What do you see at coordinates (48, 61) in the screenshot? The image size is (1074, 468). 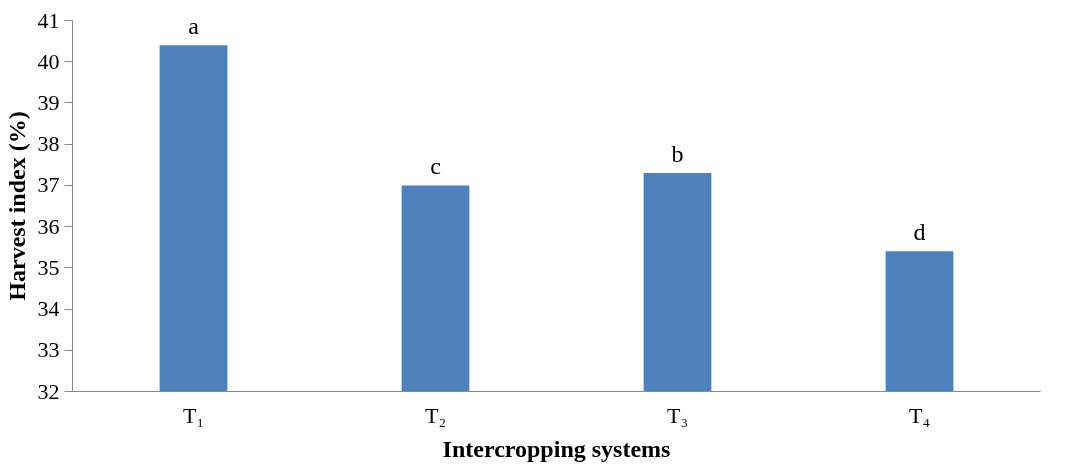 I see `y-tick-label: 40` at bounding box center [48, 61].